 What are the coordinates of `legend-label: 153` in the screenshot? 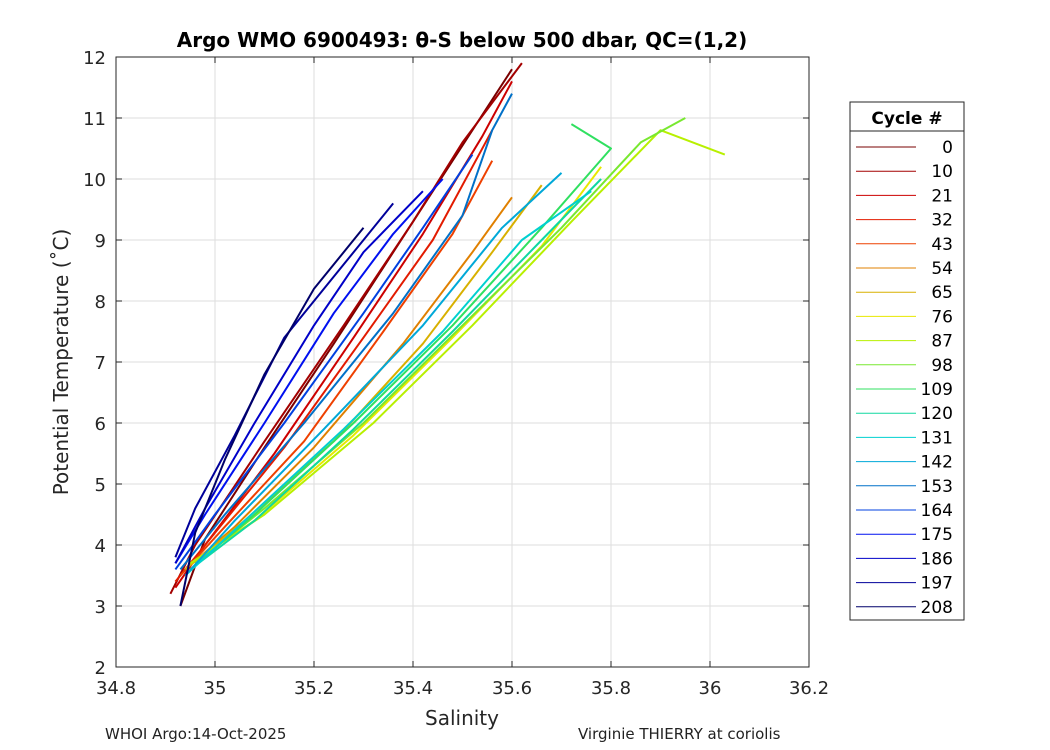 It's located at (937, 487).